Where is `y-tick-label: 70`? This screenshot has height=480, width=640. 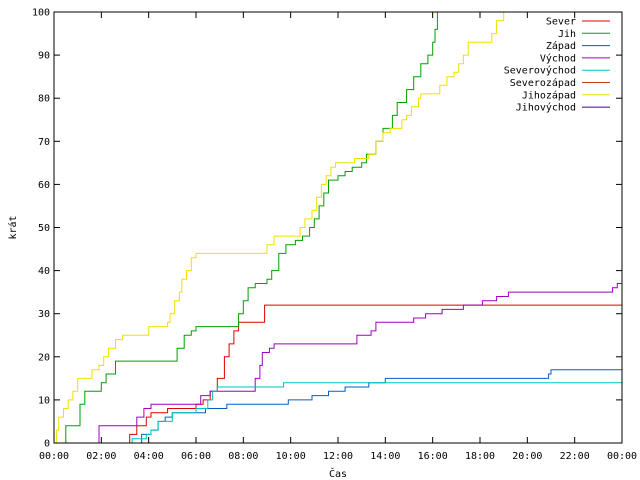 y-tick-label: 70 is located at coordinates (44, 142).